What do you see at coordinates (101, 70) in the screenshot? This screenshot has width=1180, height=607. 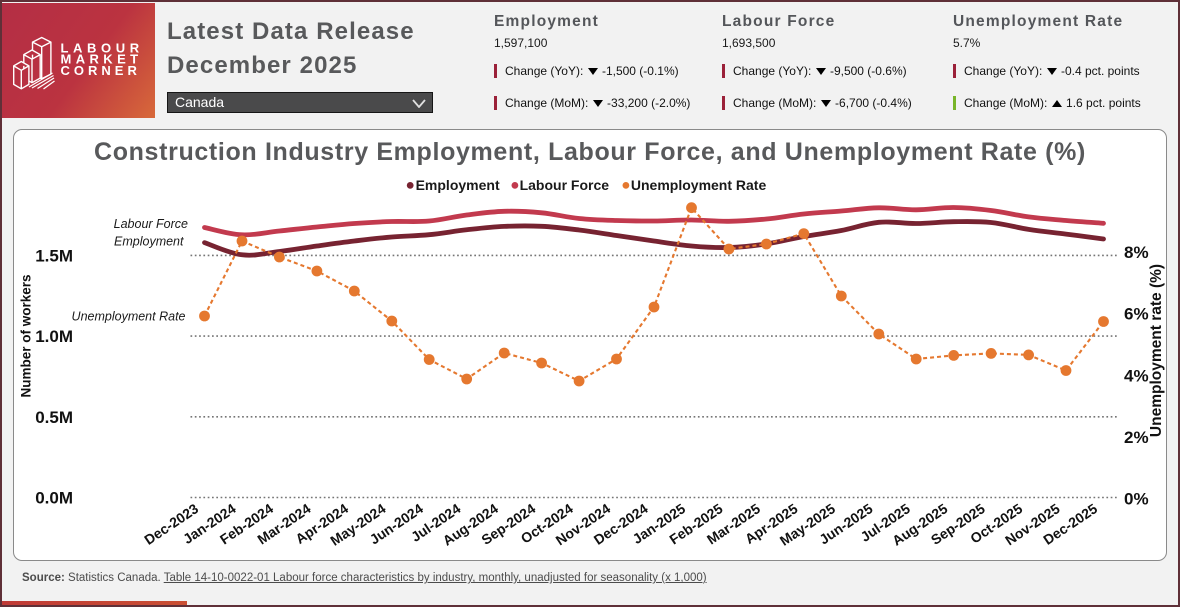 I see `svg-text: CORNER` at bounding box center [101, 70].